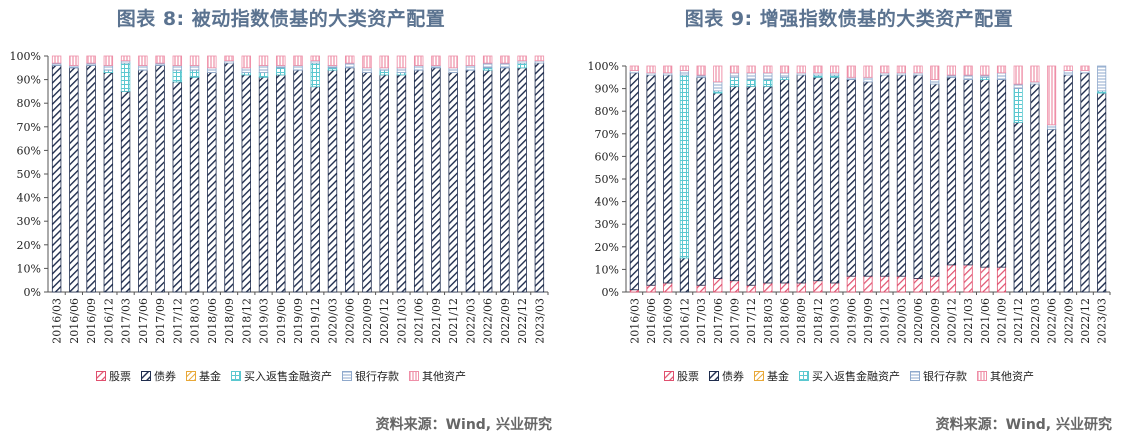 This screenshot has height=440, width=1124. What do you see at coordinates (1002, 321) in the screenshot?
I see `x-tick-label: 2021/09` at bounding box center [1002, 321].